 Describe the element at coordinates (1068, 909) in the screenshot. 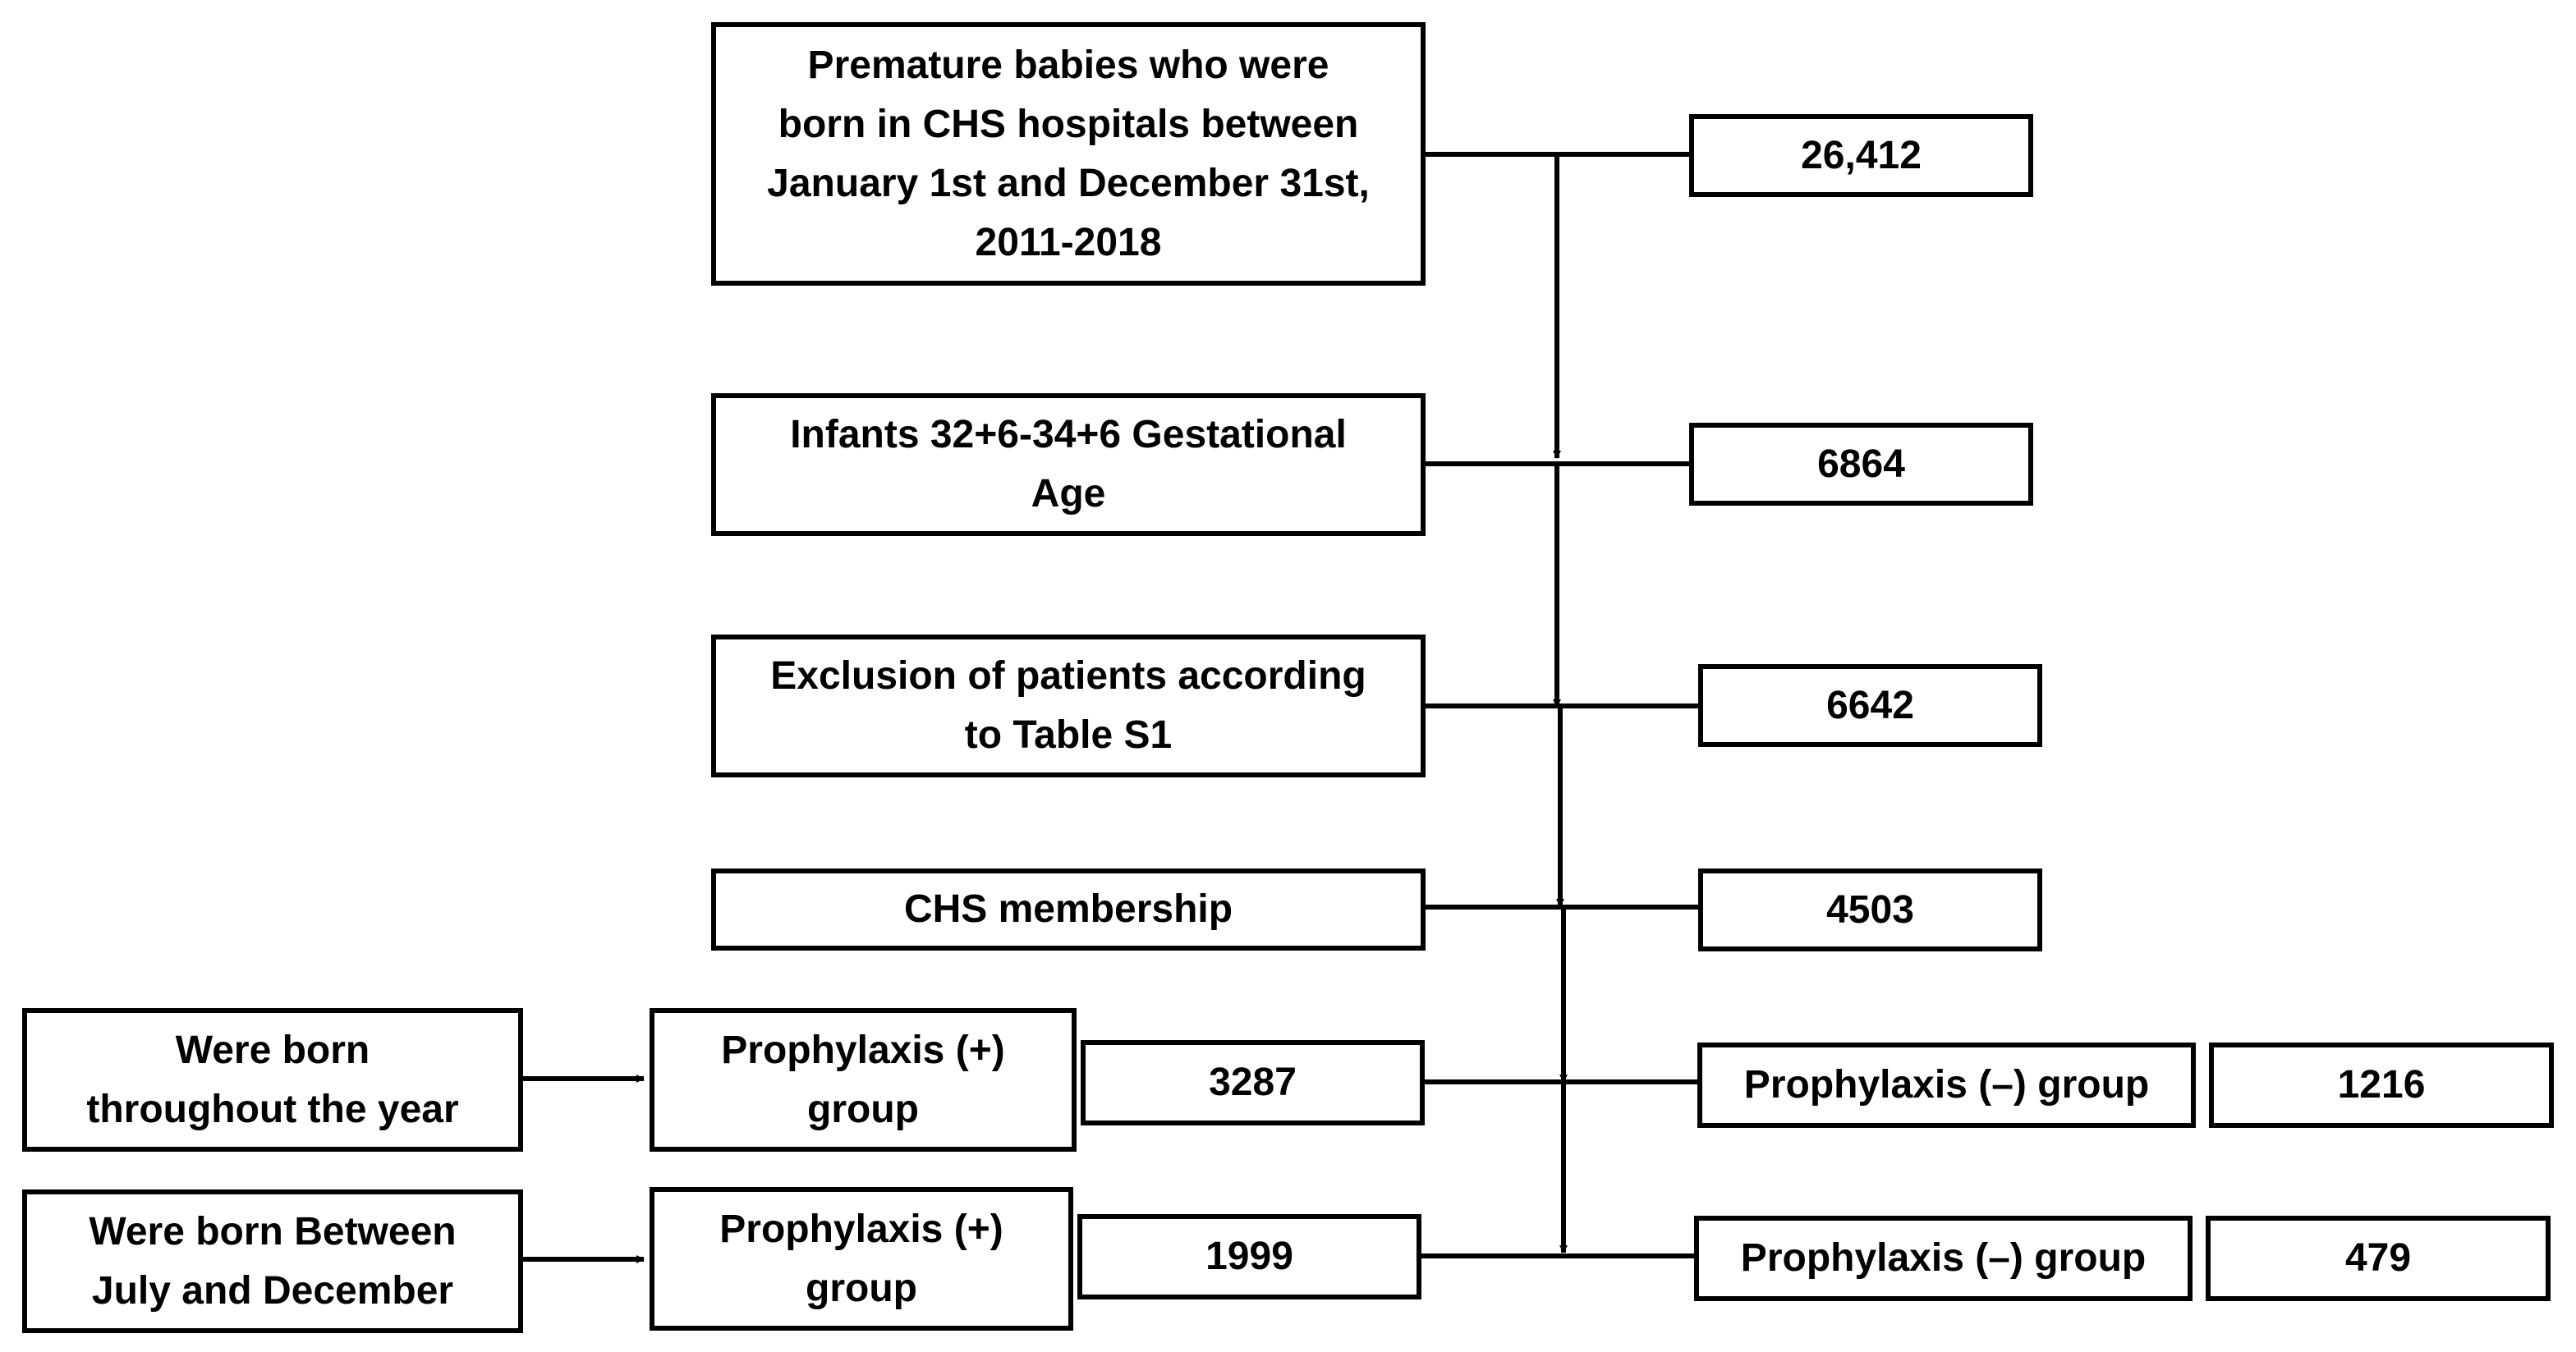

I see `step-chs-membership-box: CHS membership` at that location.